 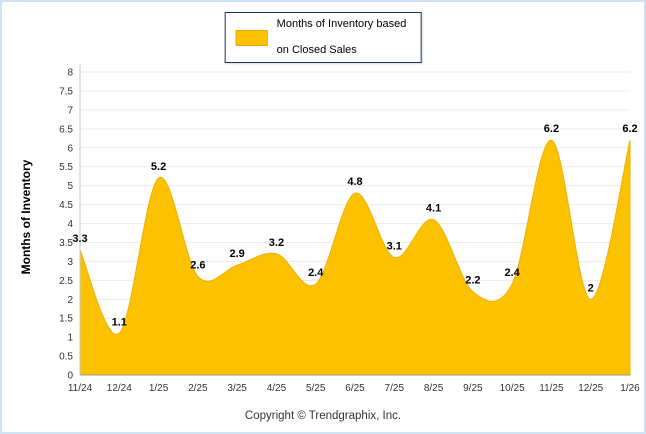 I want to click on y-tick-label: 6, so click(x=70, y=148).